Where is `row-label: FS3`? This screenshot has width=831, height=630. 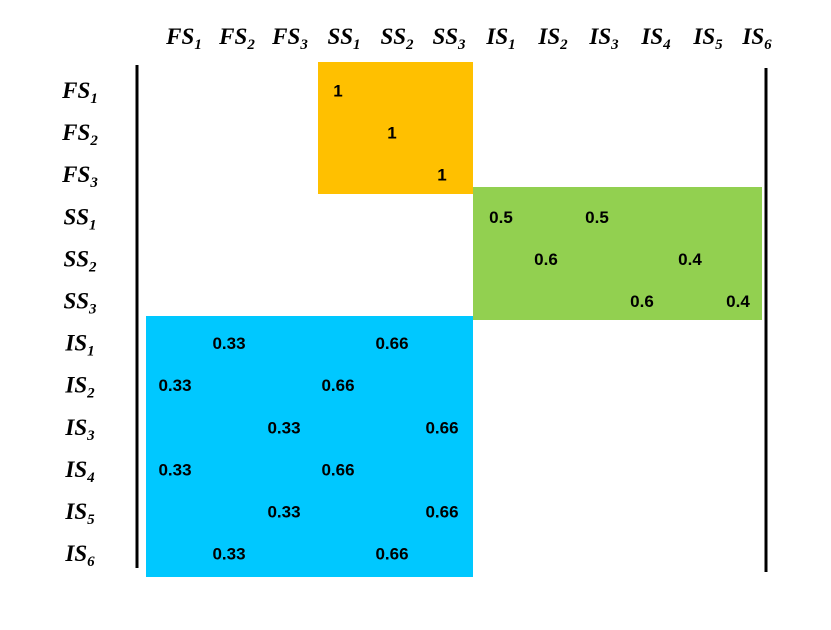
row-label: FS3 is located at coordinates (79, 176).